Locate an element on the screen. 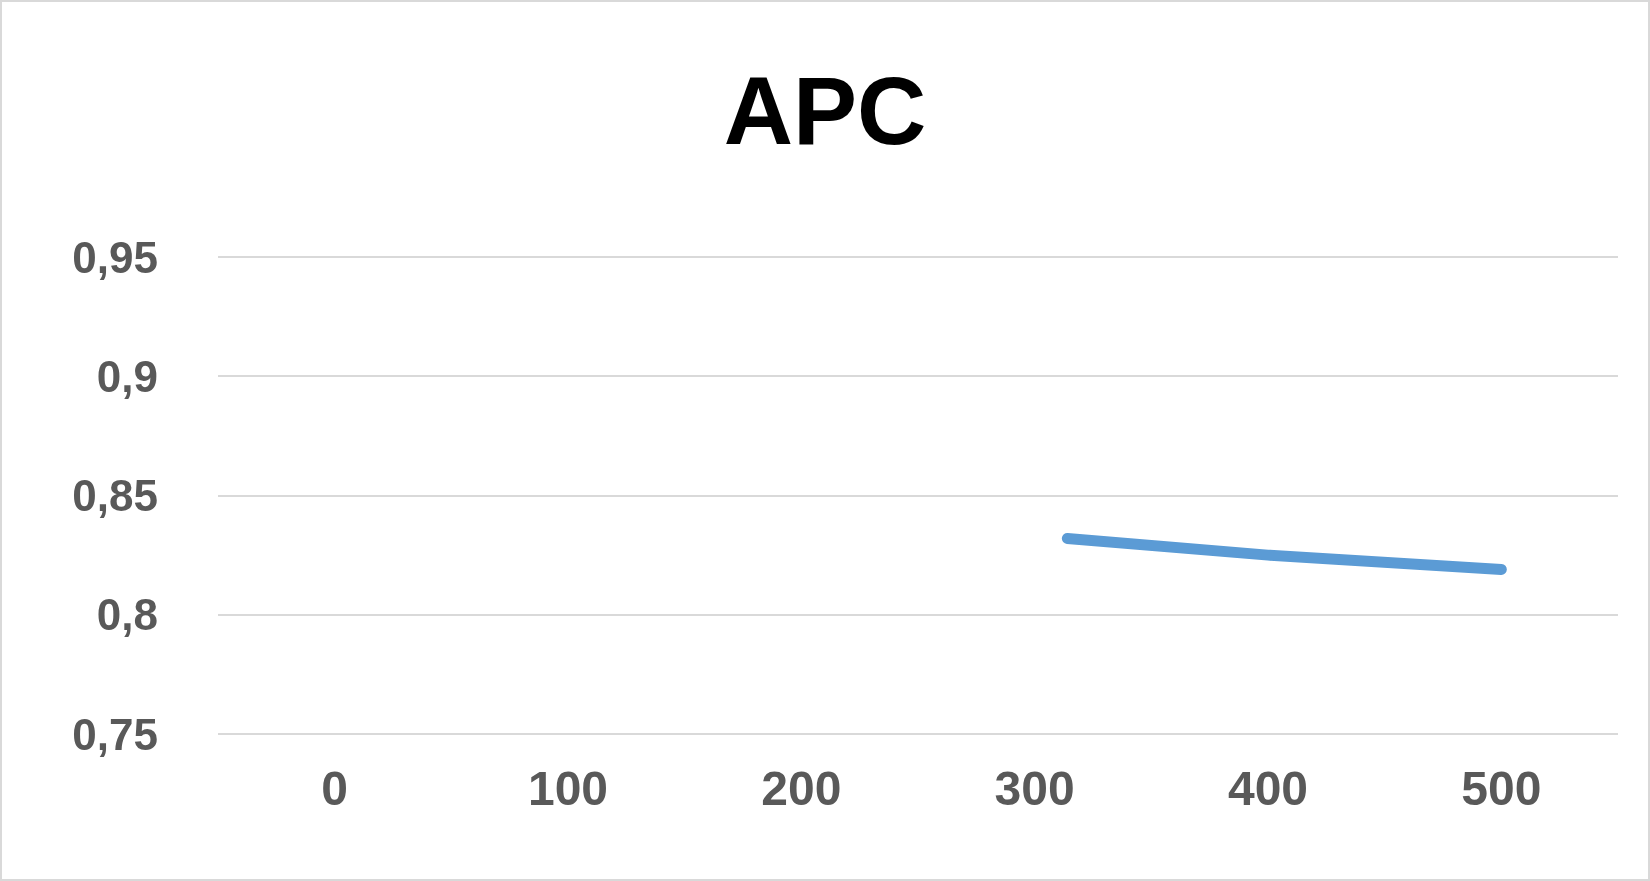 The image size is (1650, 881). y-tick-label: 0,95 is located at coordinates (115, 257).